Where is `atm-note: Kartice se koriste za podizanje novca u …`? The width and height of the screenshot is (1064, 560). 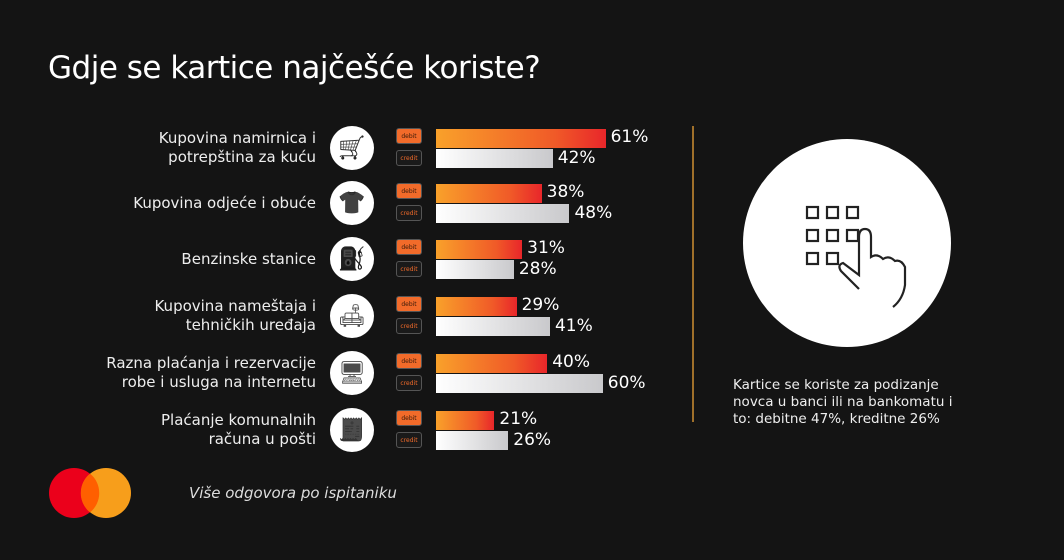
atm-note: Kartice se koriste za podizanje novca u … is located at coordinates (843, 402).